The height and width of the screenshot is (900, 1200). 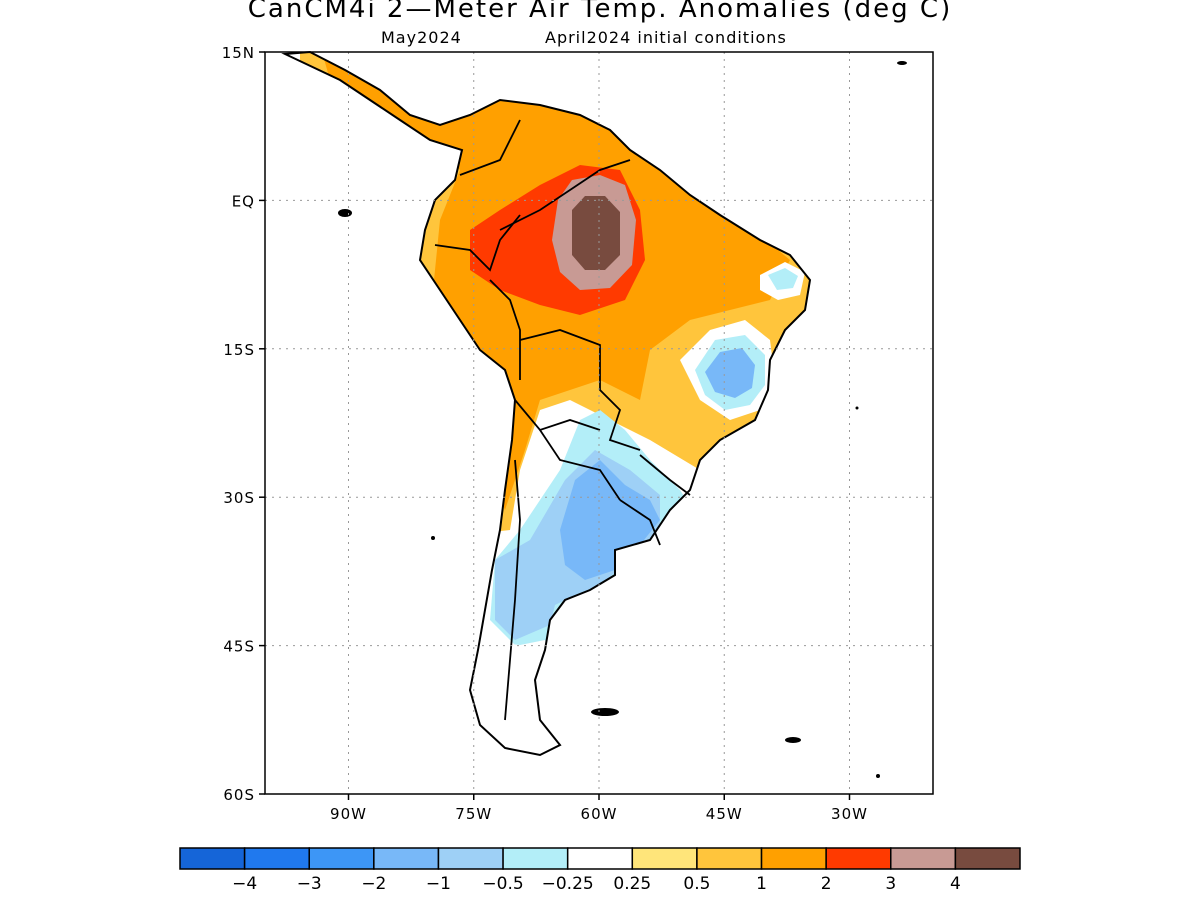 What do you see at coordinates (373, 884) in the screenshot?
I see `colorbar-label: −2` at bounding box center [373, 884].